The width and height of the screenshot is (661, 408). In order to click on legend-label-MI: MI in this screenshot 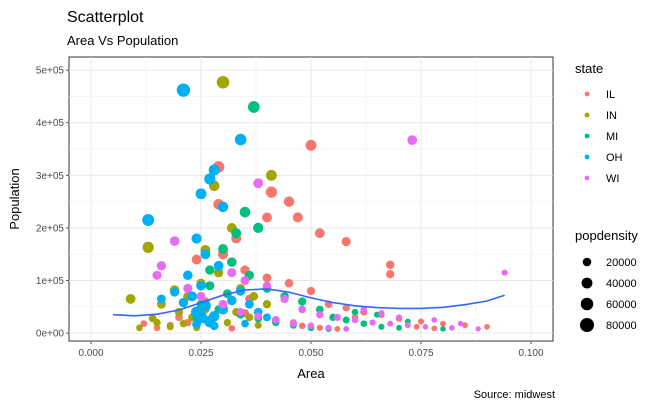, I will do `click(612, 137)`.